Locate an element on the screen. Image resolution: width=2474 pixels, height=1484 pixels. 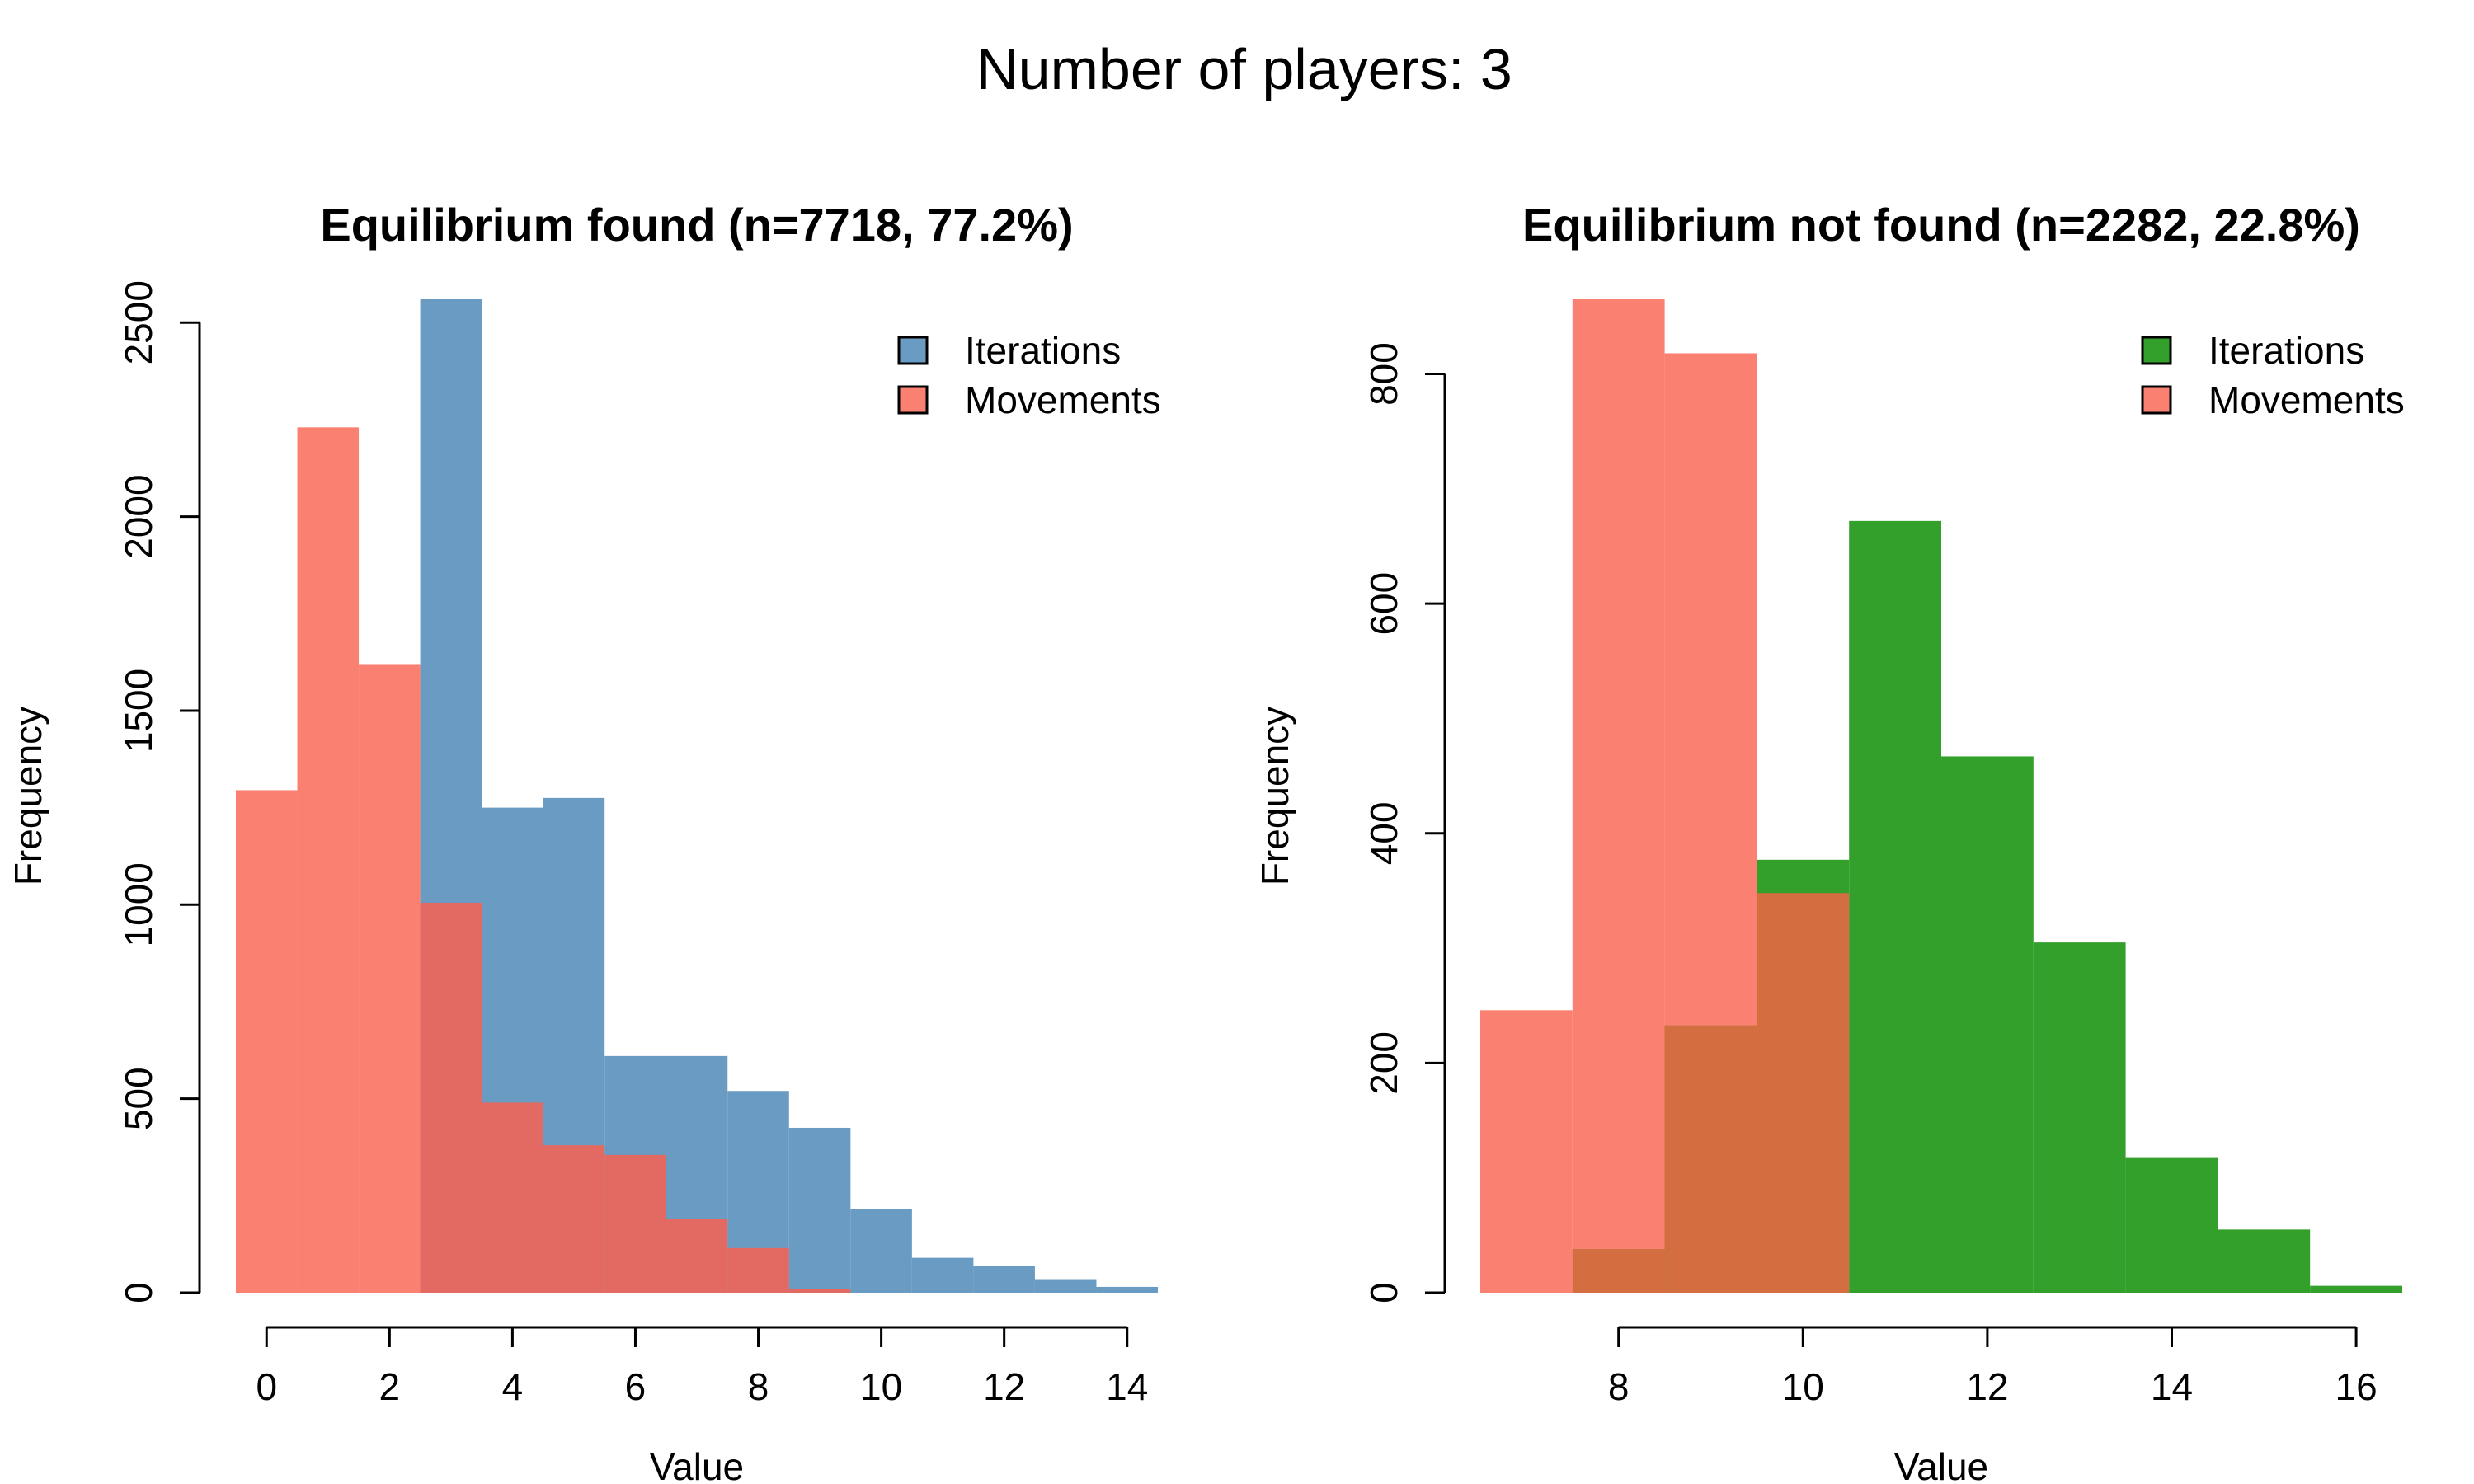
y-tick-label: 400 is located at coordinates (1383, 833).